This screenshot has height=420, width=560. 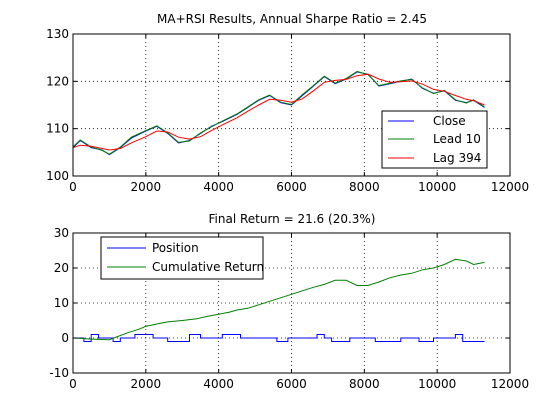 What do you see at coordinates (57, 129) in the screenshot?
I see `y-tick-label: 110` at bounding box center [57, 129].